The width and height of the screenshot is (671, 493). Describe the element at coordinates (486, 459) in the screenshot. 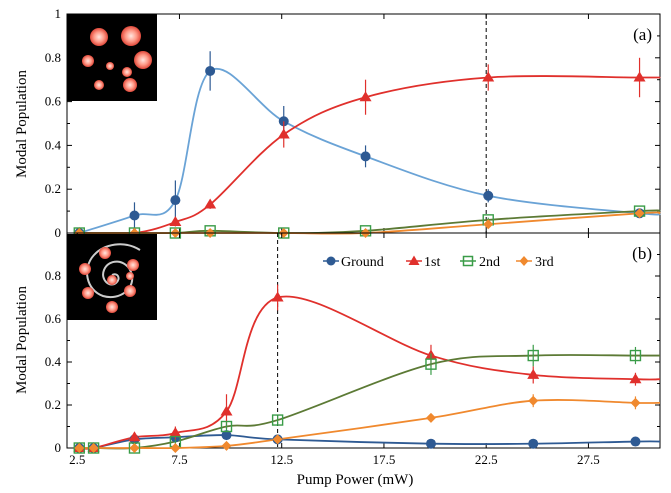

I see `x-tick-label: 22.5` at that location.